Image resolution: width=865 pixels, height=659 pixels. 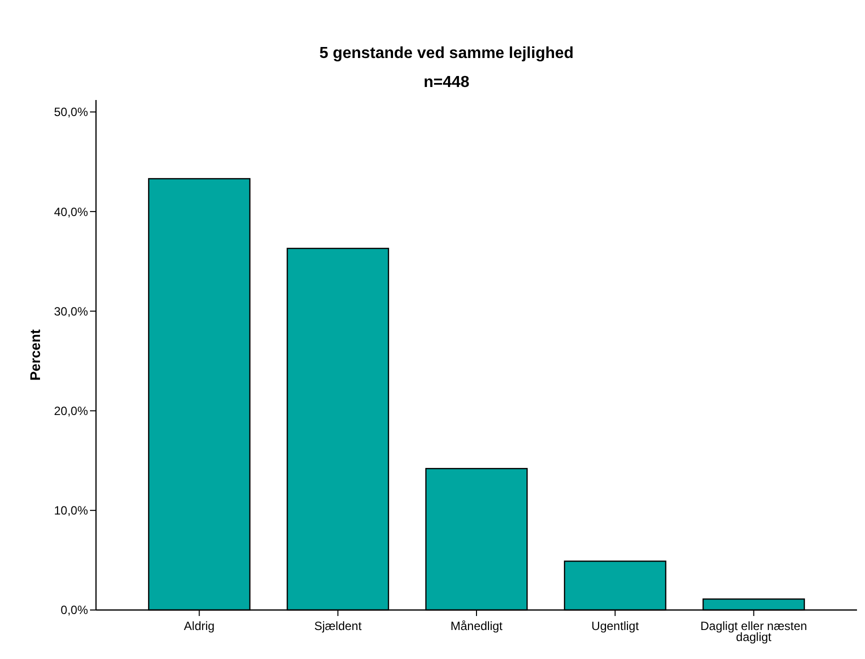 What do you see at coordinates (71, 411) in the screenshot?
I see `y-tick-label: 20,0%` at bounding box center [71, 411].